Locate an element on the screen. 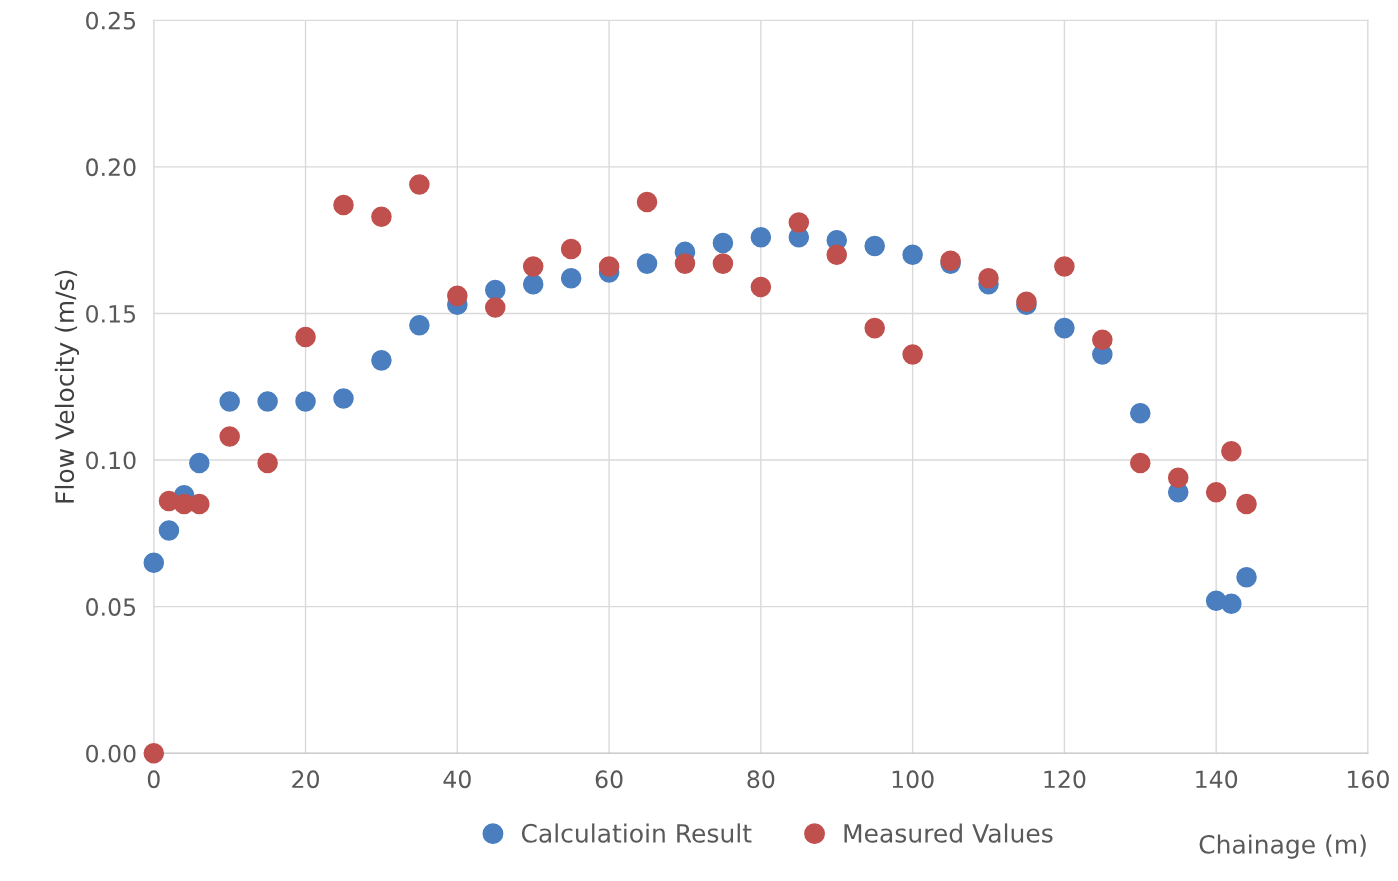 The image size is (1398, 881). x-tick-label: 20 is located at coordinates (305, 779).